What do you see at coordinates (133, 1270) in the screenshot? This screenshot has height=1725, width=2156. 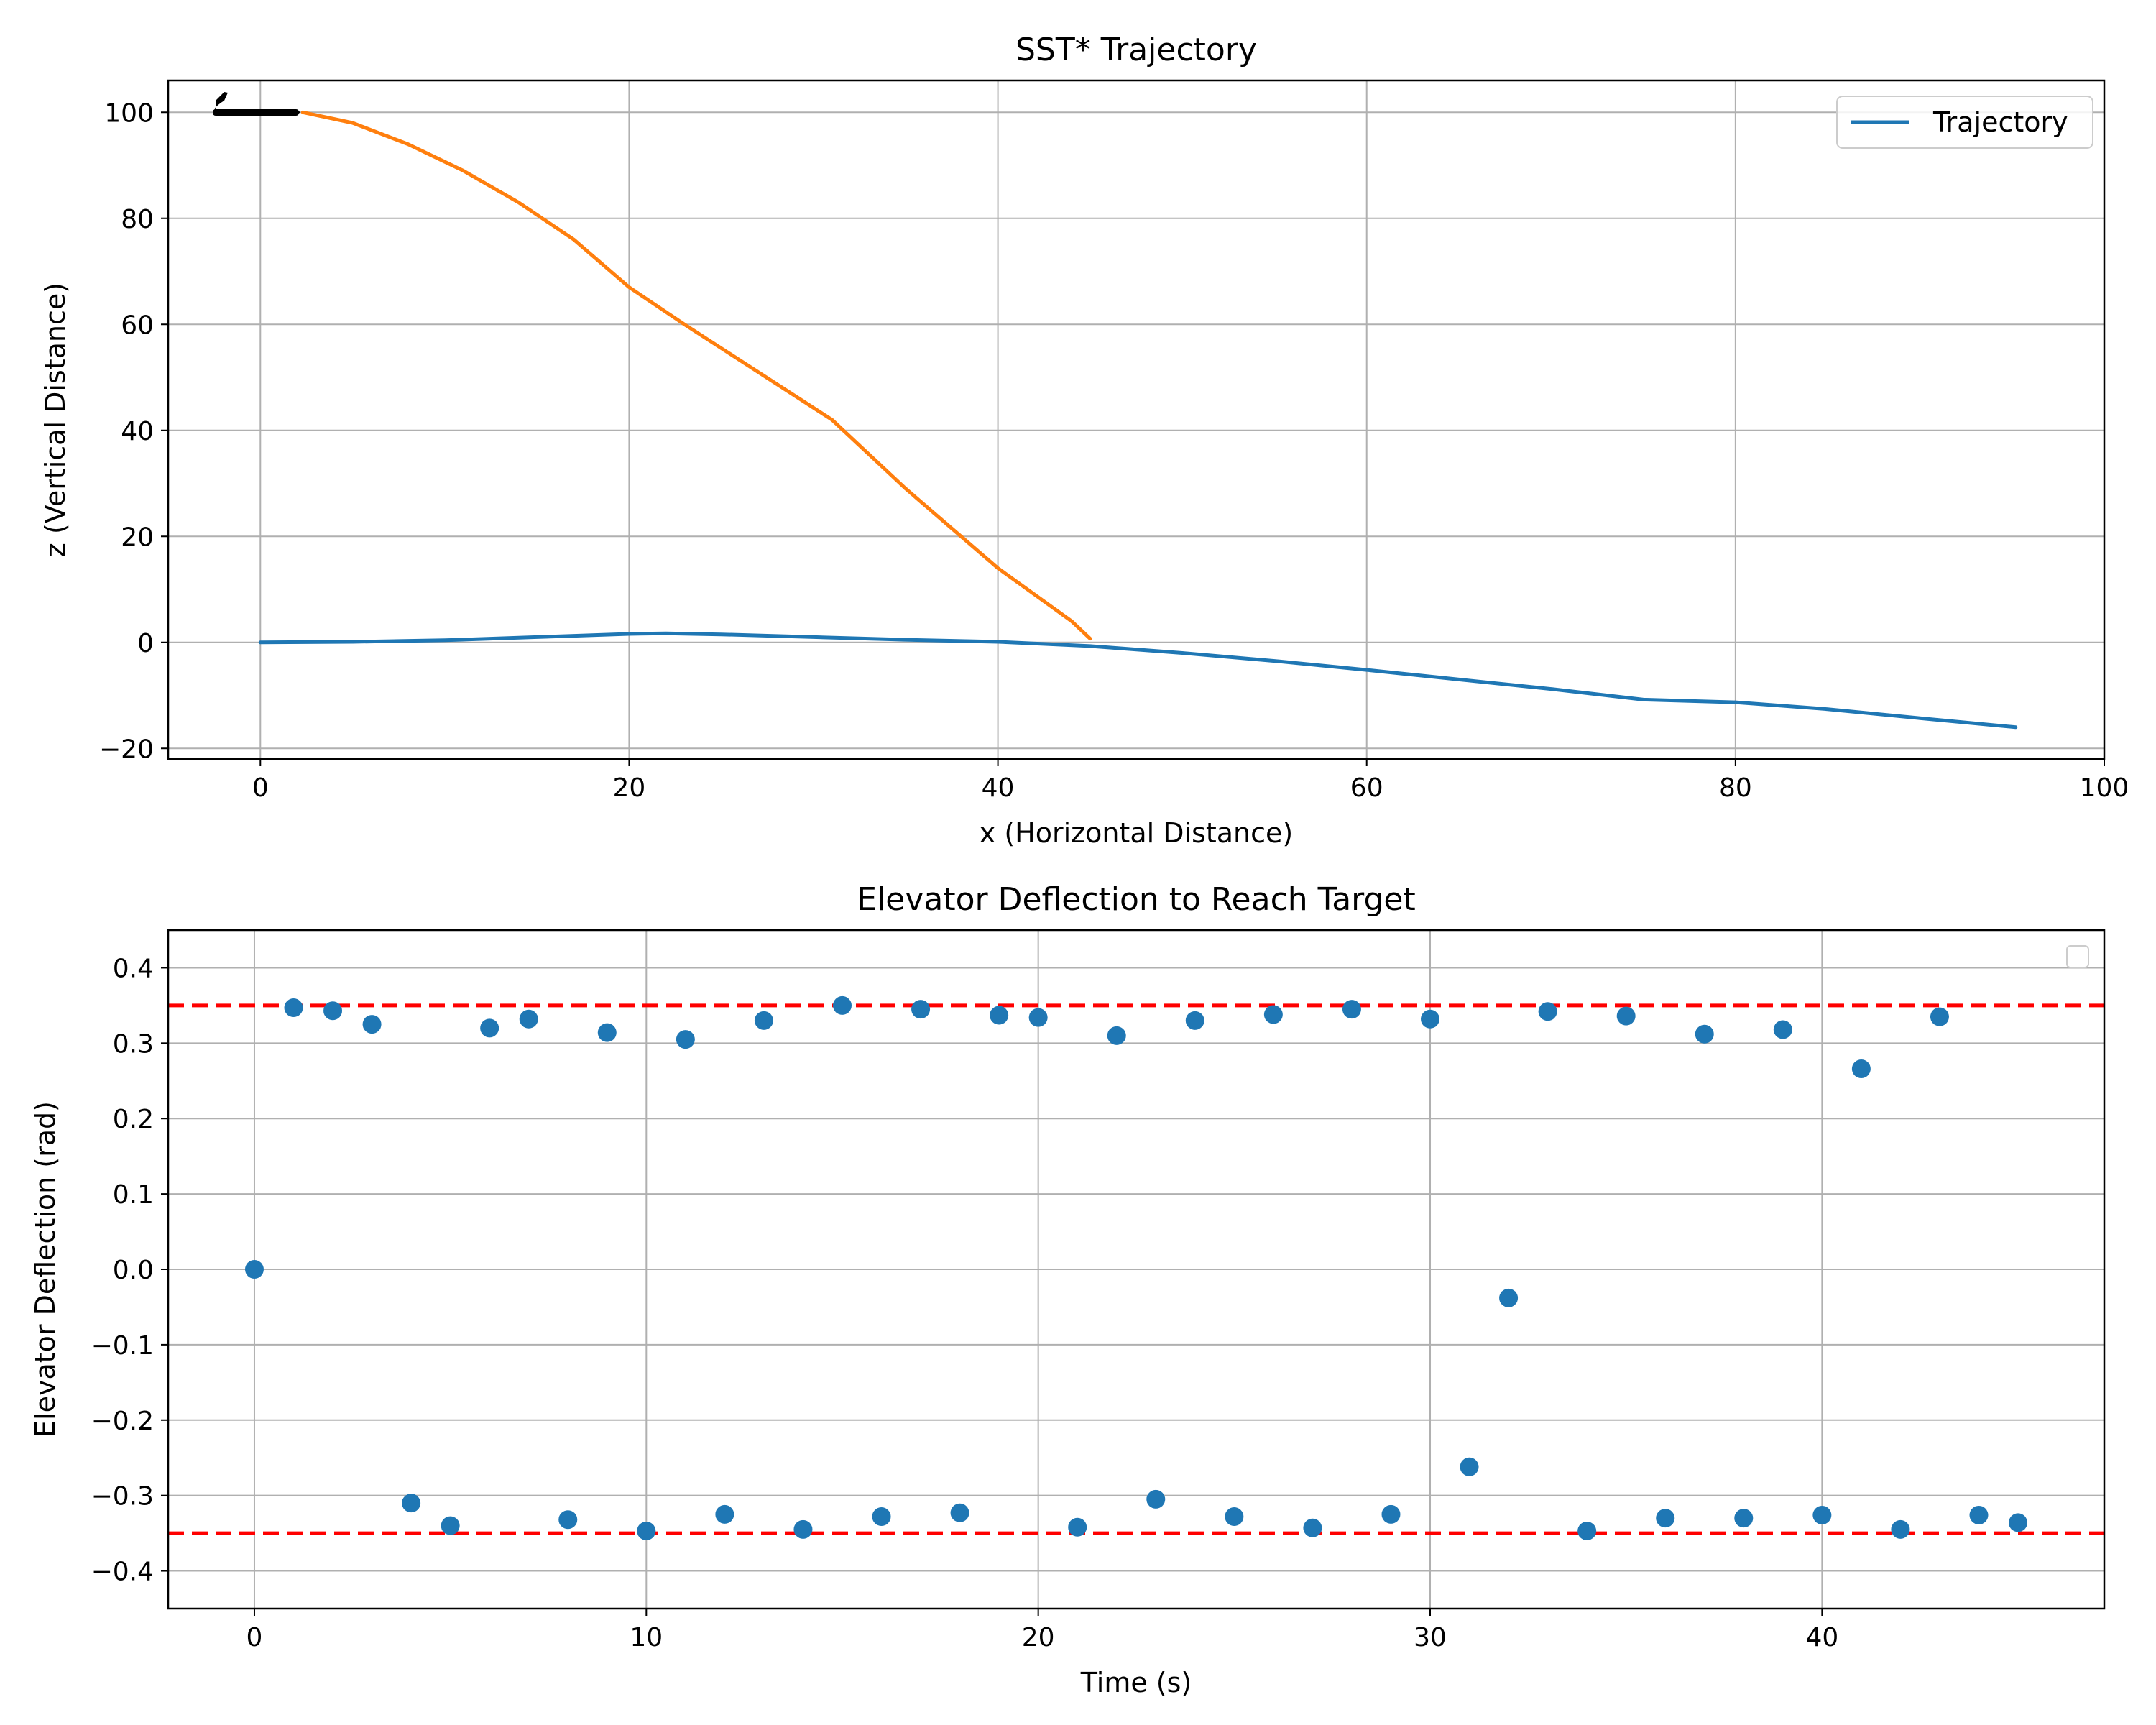 I see `y-tick-label: 0.0` at bounding box center [133, 1270].